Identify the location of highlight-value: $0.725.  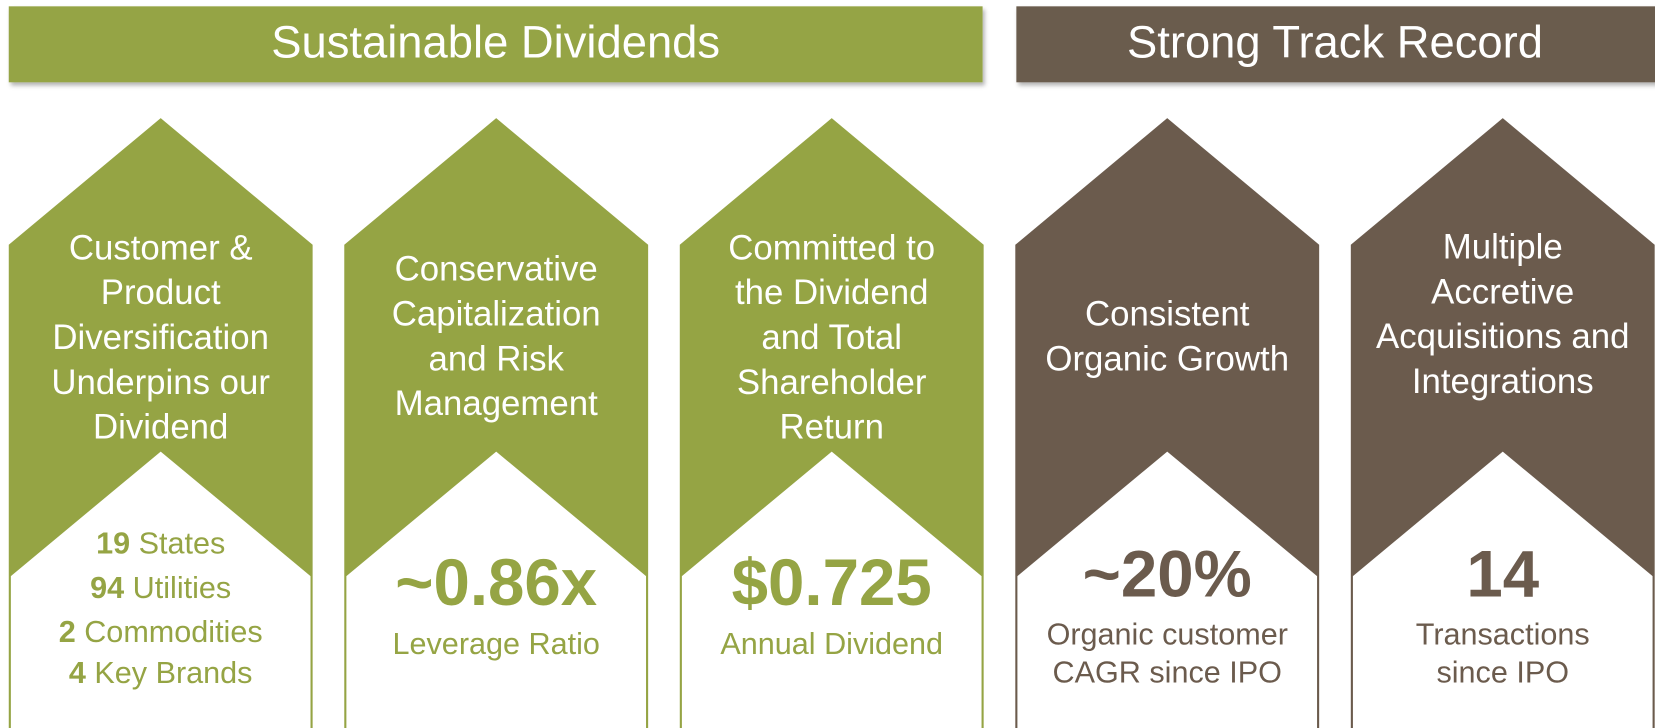
(832, 582).